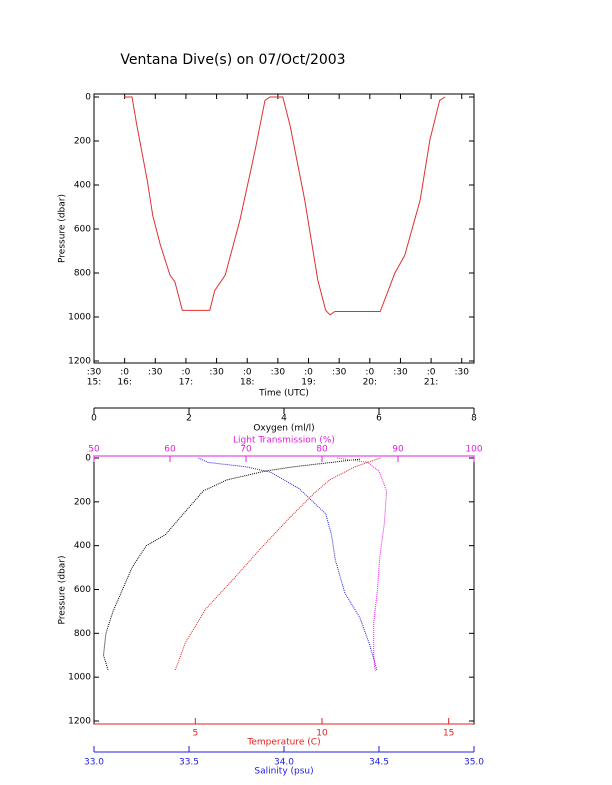 The width and height of the screenshot is (612, 785). What do you see at coordinates (283, 772) in the screenshot?
I see `x-axis-label: Salinity (psu)` at bounding box center [283, 772].